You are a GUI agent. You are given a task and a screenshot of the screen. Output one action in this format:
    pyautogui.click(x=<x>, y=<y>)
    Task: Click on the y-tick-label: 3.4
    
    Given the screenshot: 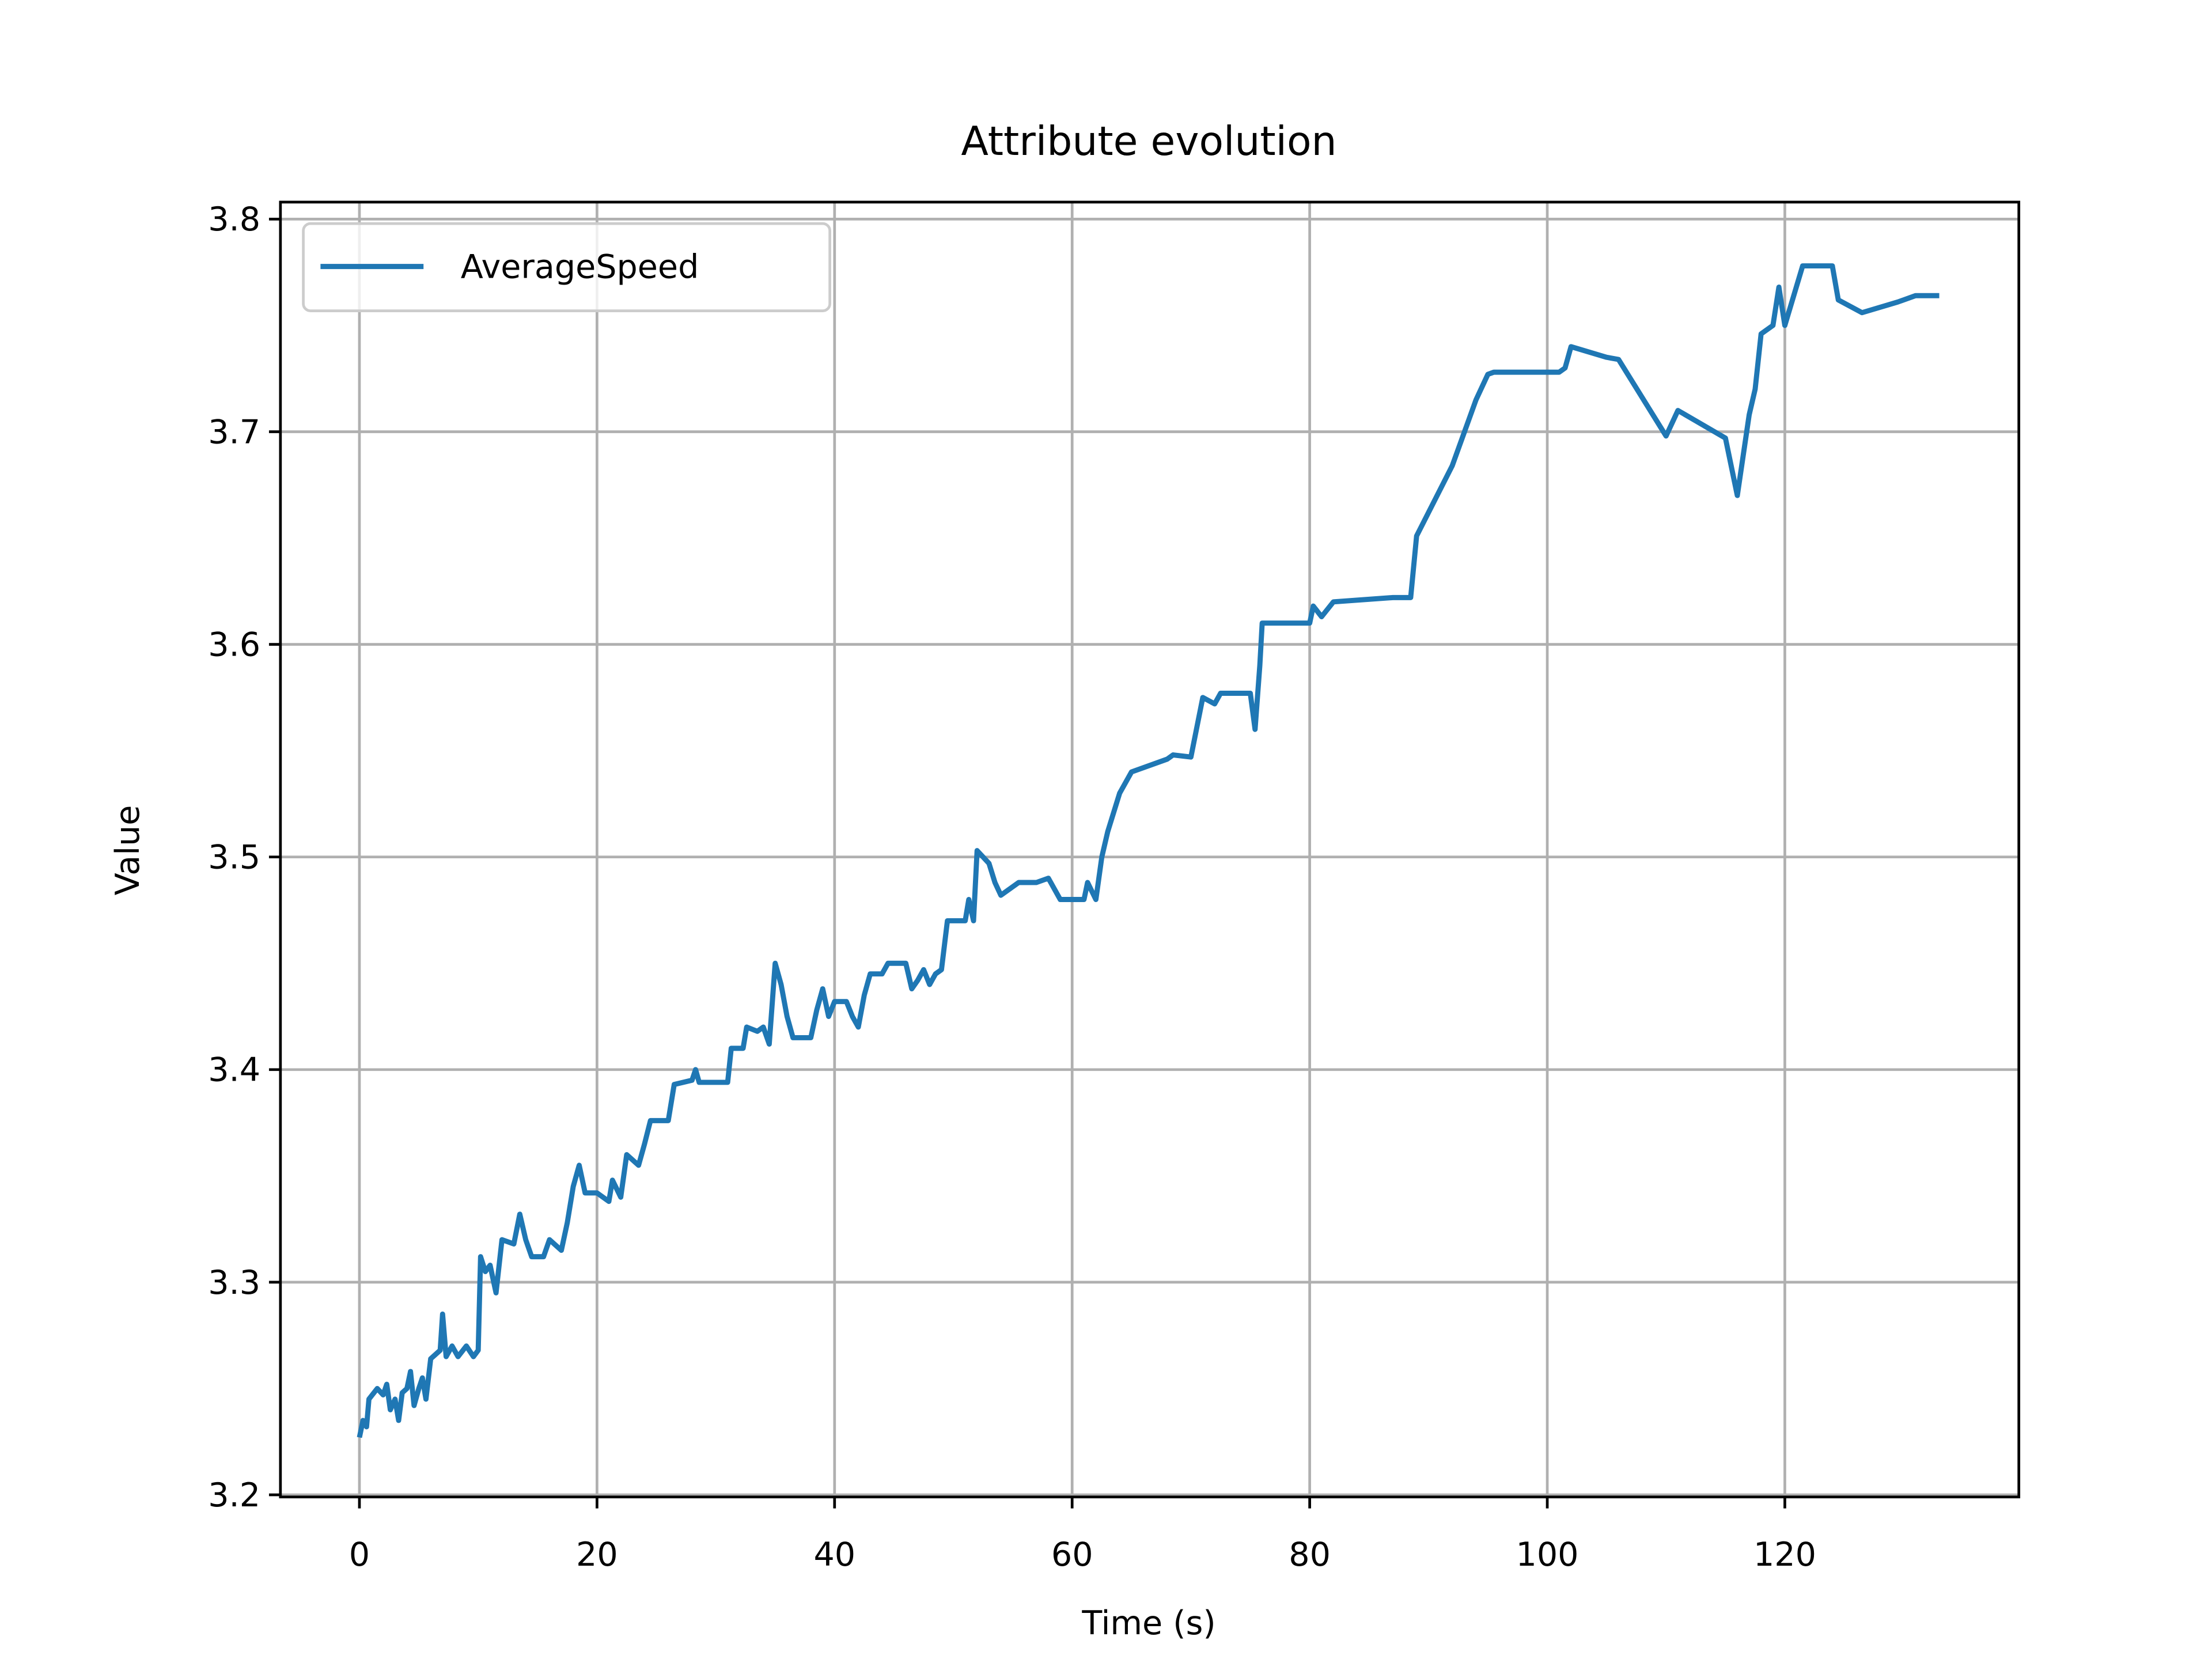 What is the action you would take?
    pyautogui.click(x=234, y=1070)
    